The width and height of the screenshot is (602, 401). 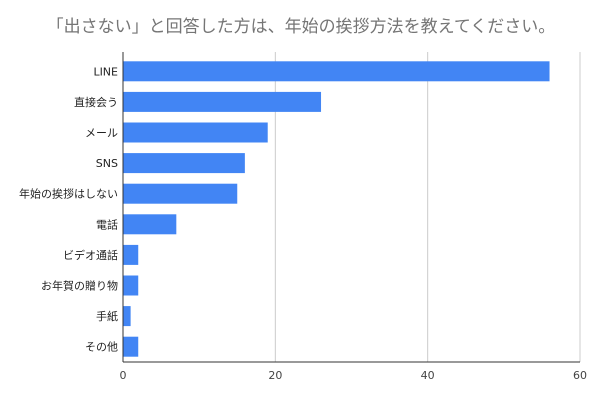 I want to click on x-tick-label-20: 20, so click(x=275, y=375).